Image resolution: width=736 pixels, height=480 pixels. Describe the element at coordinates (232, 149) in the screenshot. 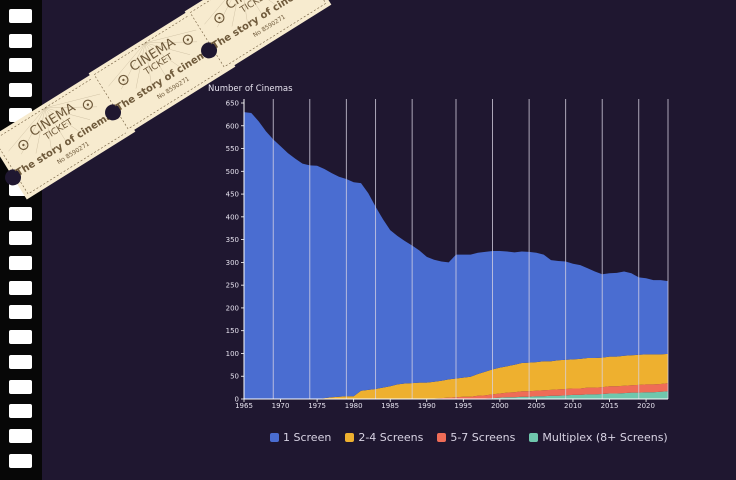

I see `y-tick-label: 550` at that location.